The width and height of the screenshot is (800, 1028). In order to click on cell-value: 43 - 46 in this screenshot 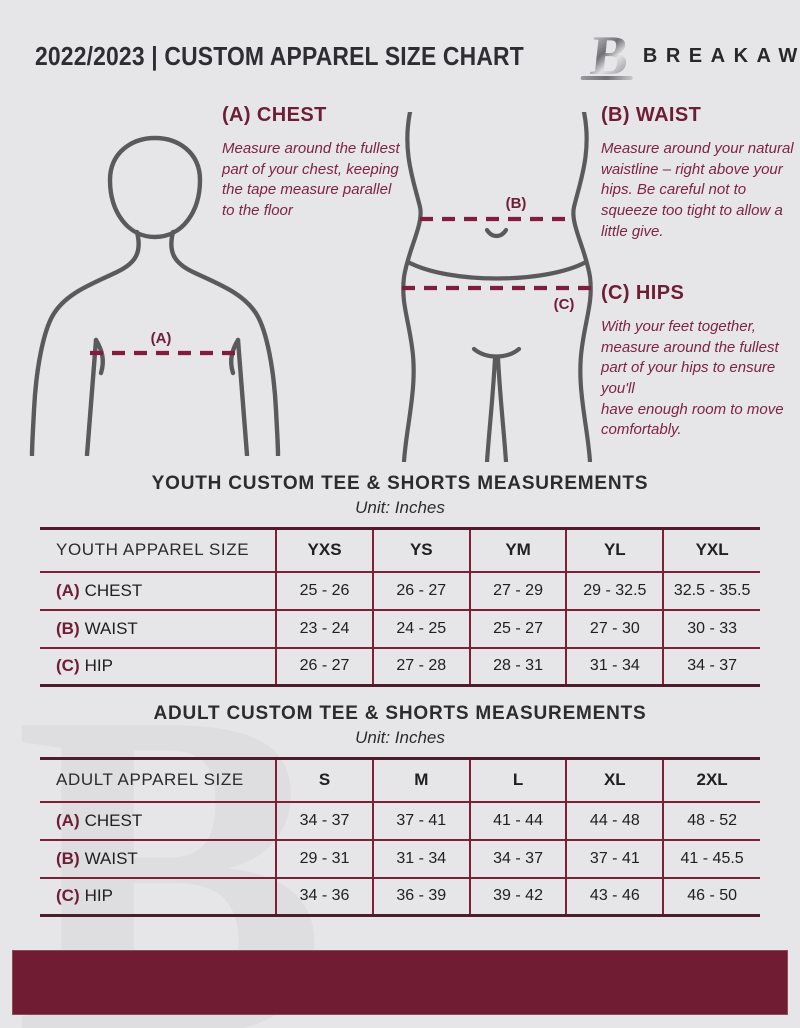, I will do `click(614, 896)`.